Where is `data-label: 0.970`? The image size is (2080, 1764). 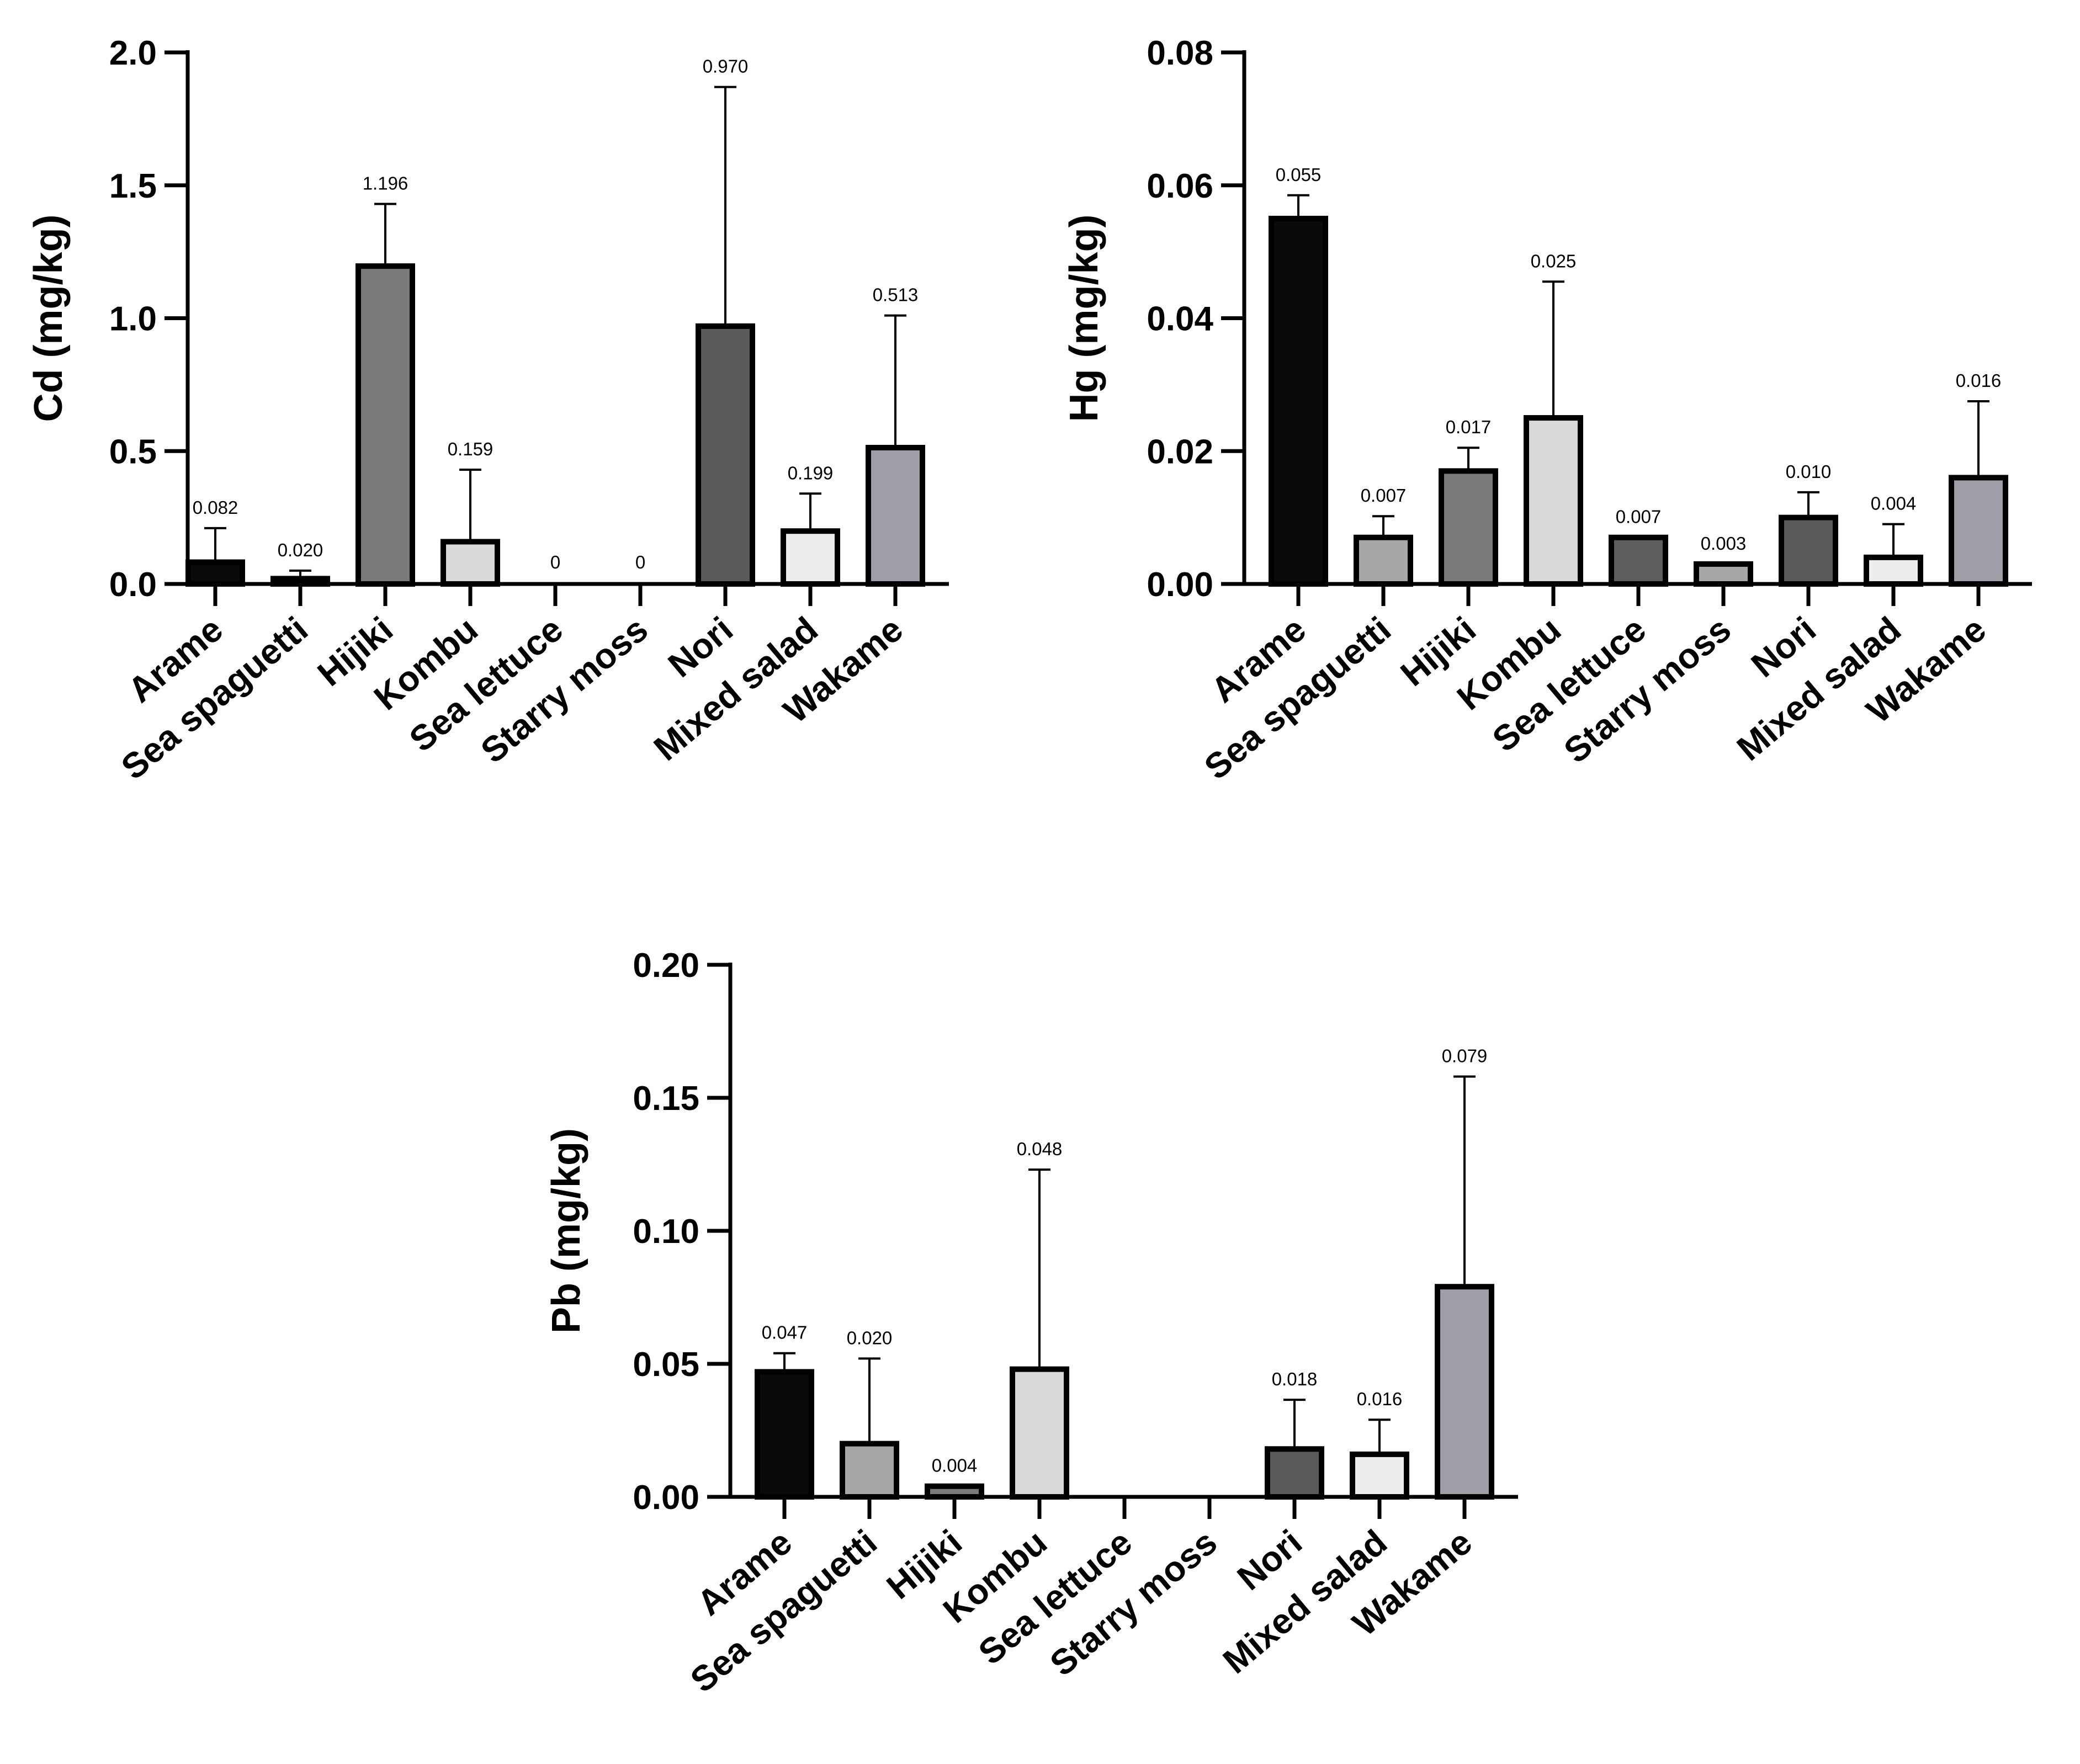 data-label: 0.970 is located at coordinates (726, 66).